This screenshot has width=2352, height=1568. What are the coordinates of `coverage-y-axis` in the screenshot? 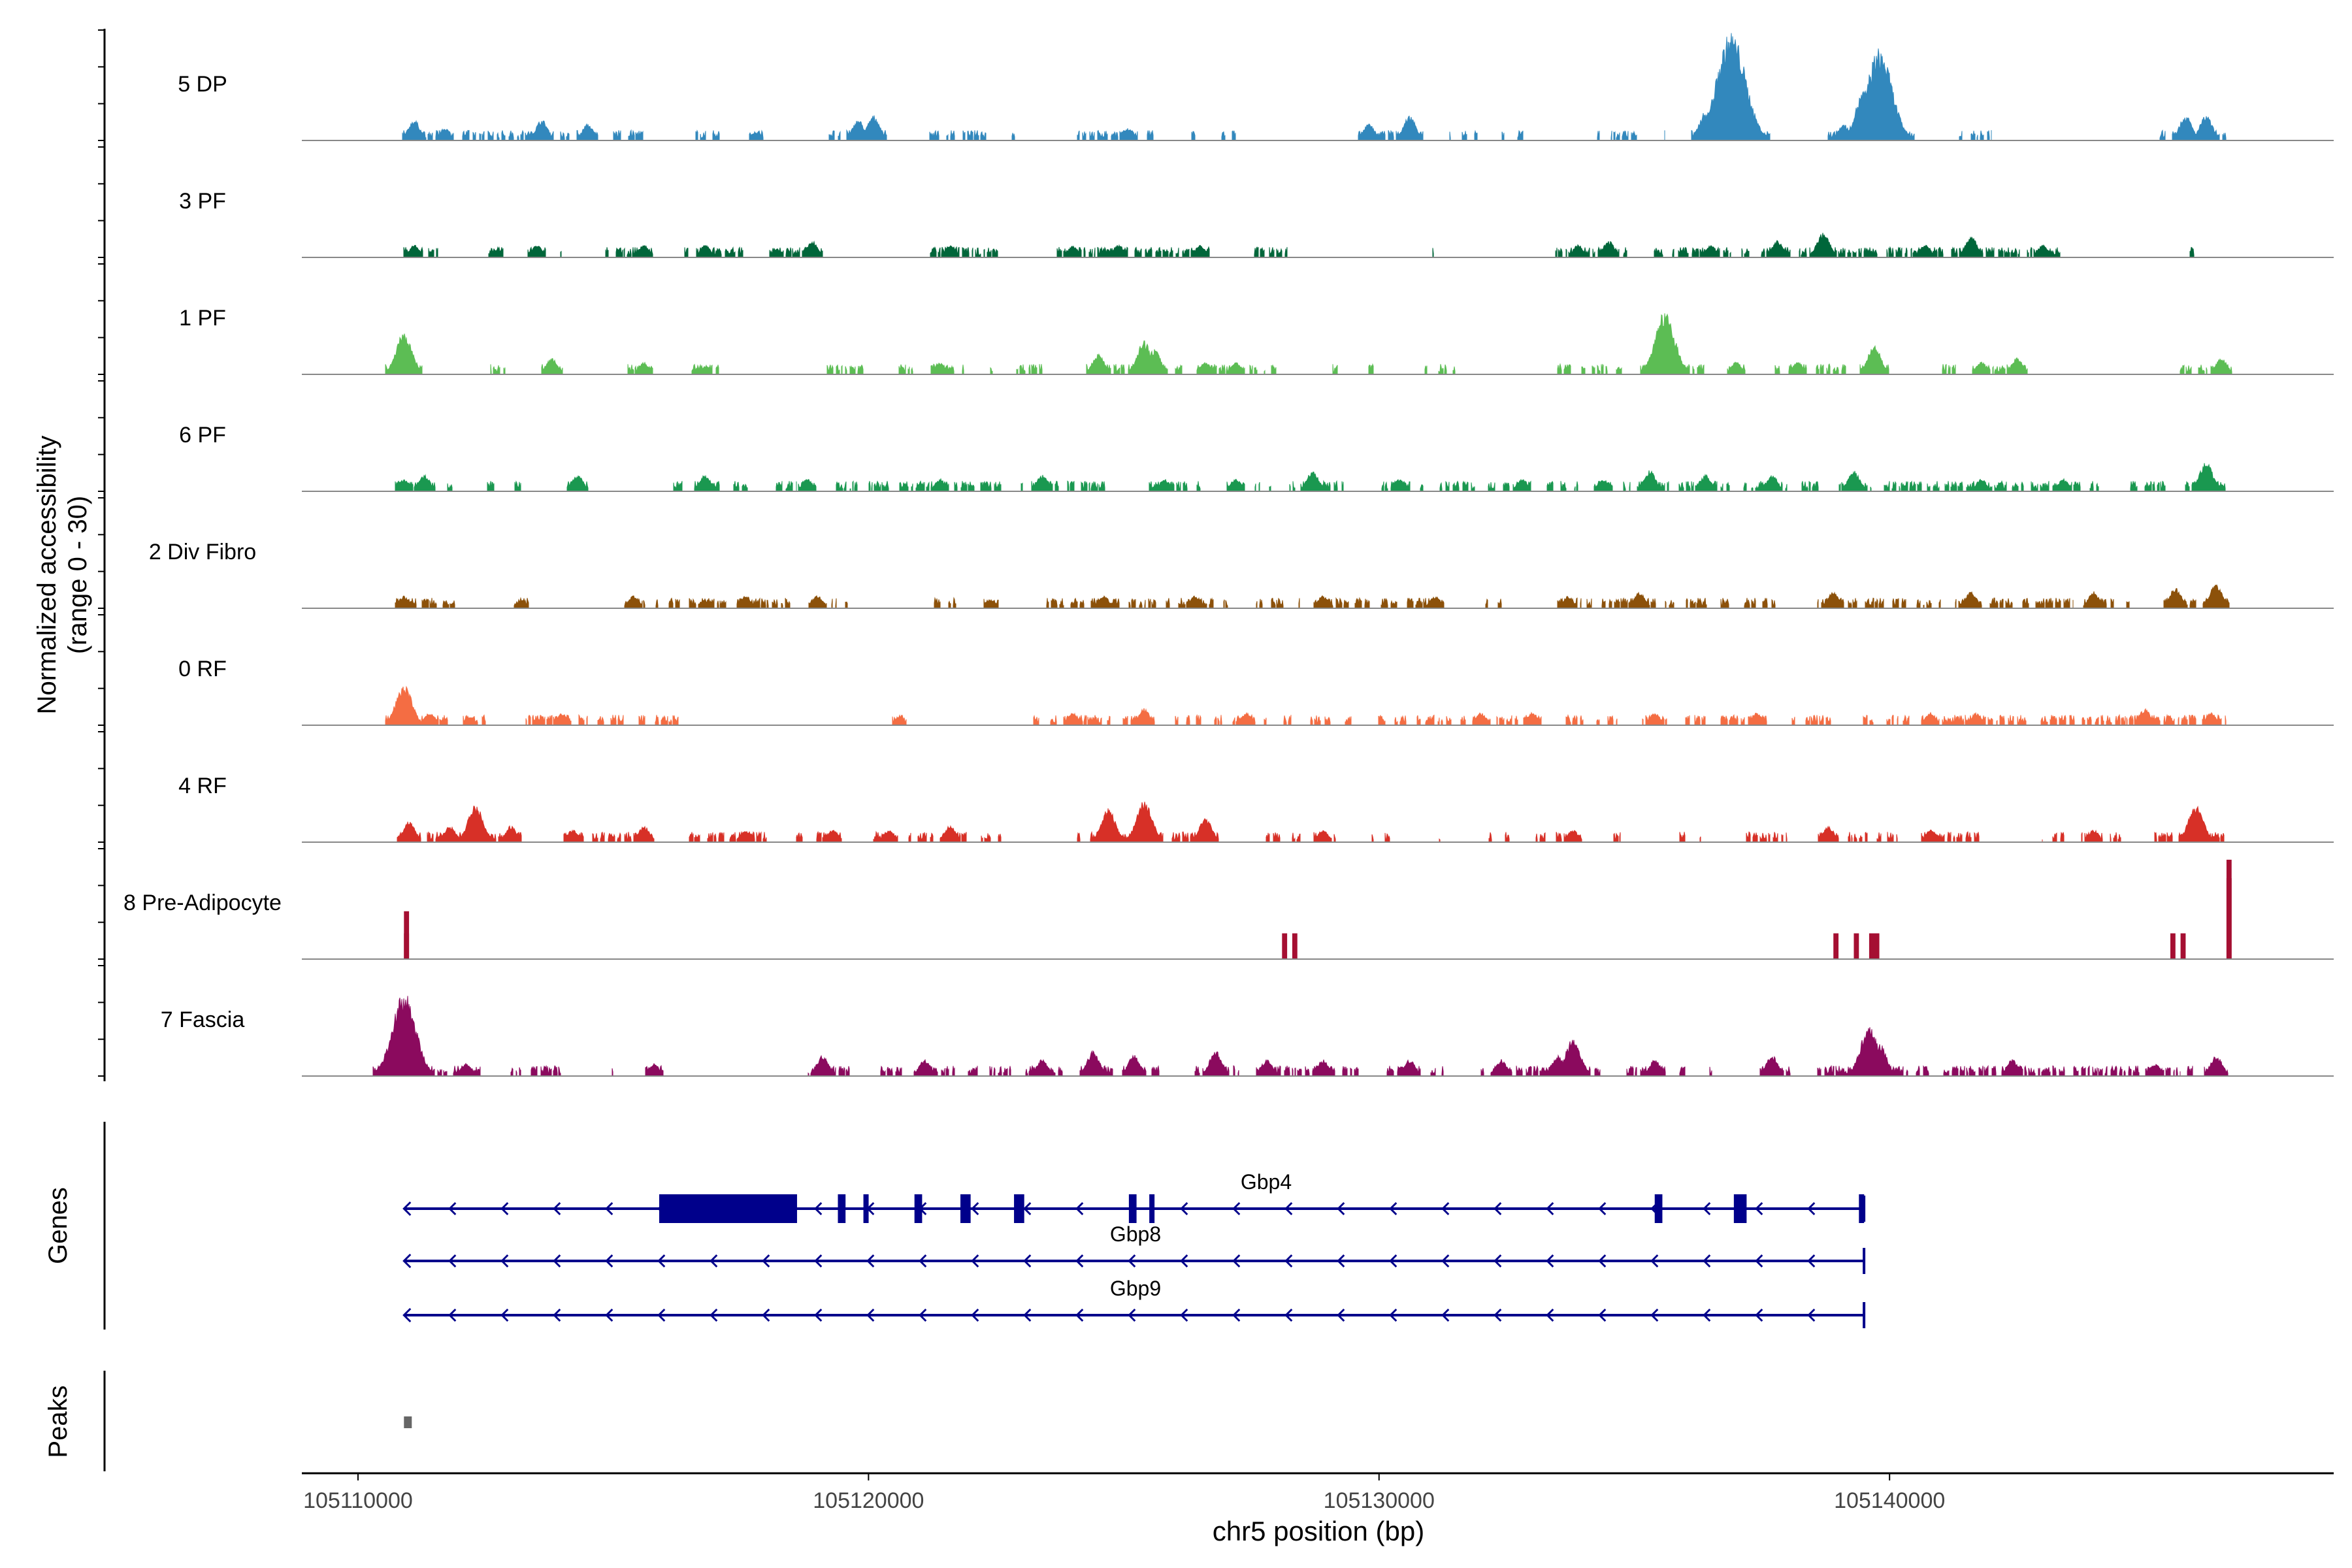 It's located at (102, 555).